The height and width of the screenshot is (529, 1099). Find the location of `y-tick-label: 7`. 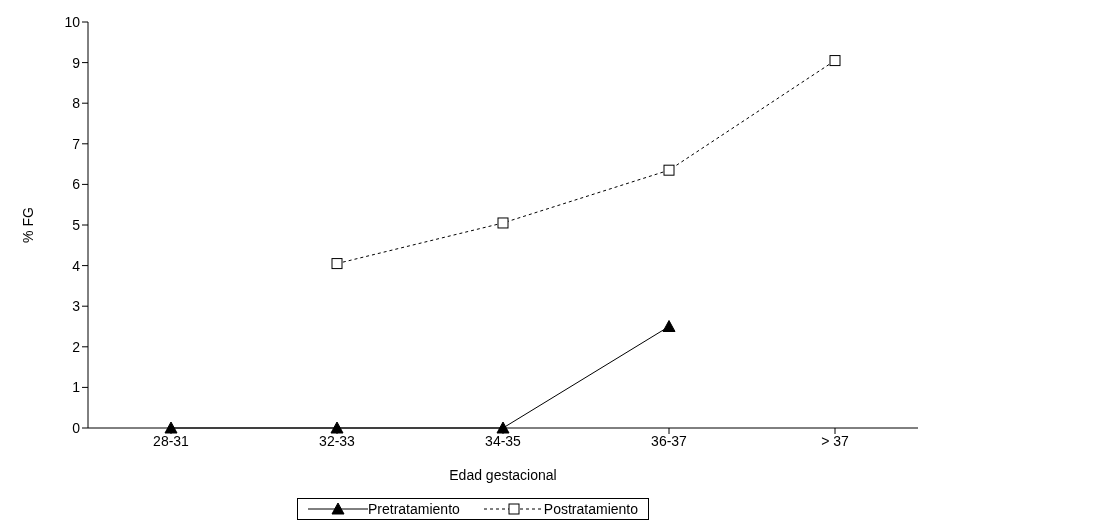

y-tick-label: 7 is located at coordinates (76, 143).